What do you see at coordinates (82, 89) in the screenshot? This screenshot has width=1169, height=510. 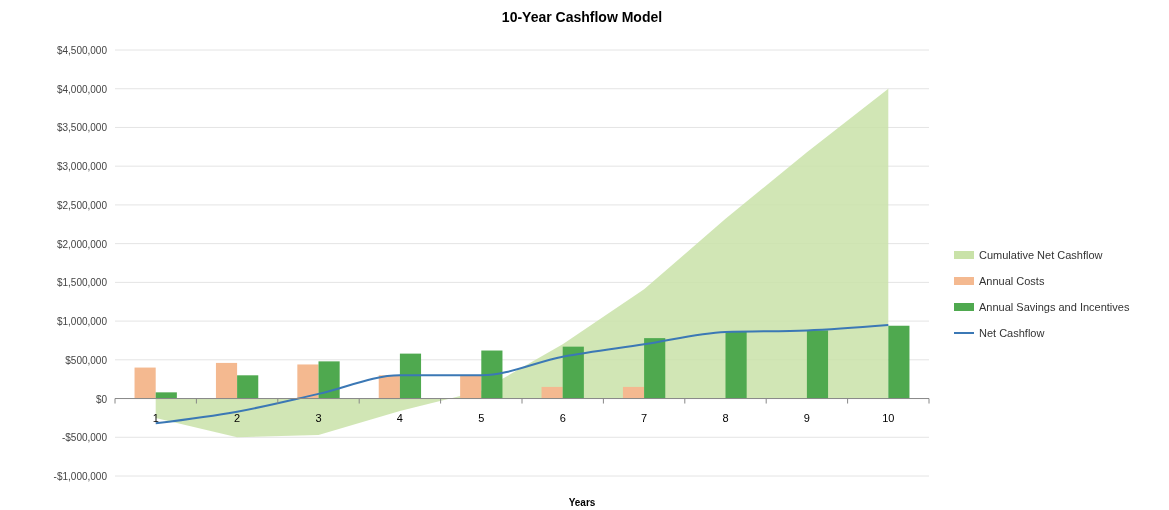 I see `y-tick-label: $4,000,000` at bounding box center [82, 89].